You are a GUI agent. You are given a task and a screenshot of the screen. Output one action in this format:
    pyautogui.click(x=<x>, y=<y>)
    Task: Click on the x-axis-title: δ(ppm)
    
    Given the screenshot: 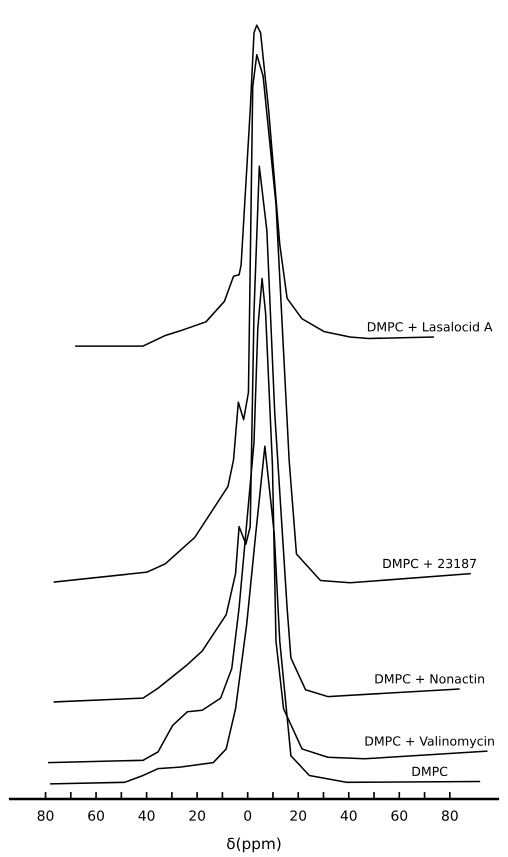 What is the action you would take?
    pyautogui.click(x=253, y=844)
    